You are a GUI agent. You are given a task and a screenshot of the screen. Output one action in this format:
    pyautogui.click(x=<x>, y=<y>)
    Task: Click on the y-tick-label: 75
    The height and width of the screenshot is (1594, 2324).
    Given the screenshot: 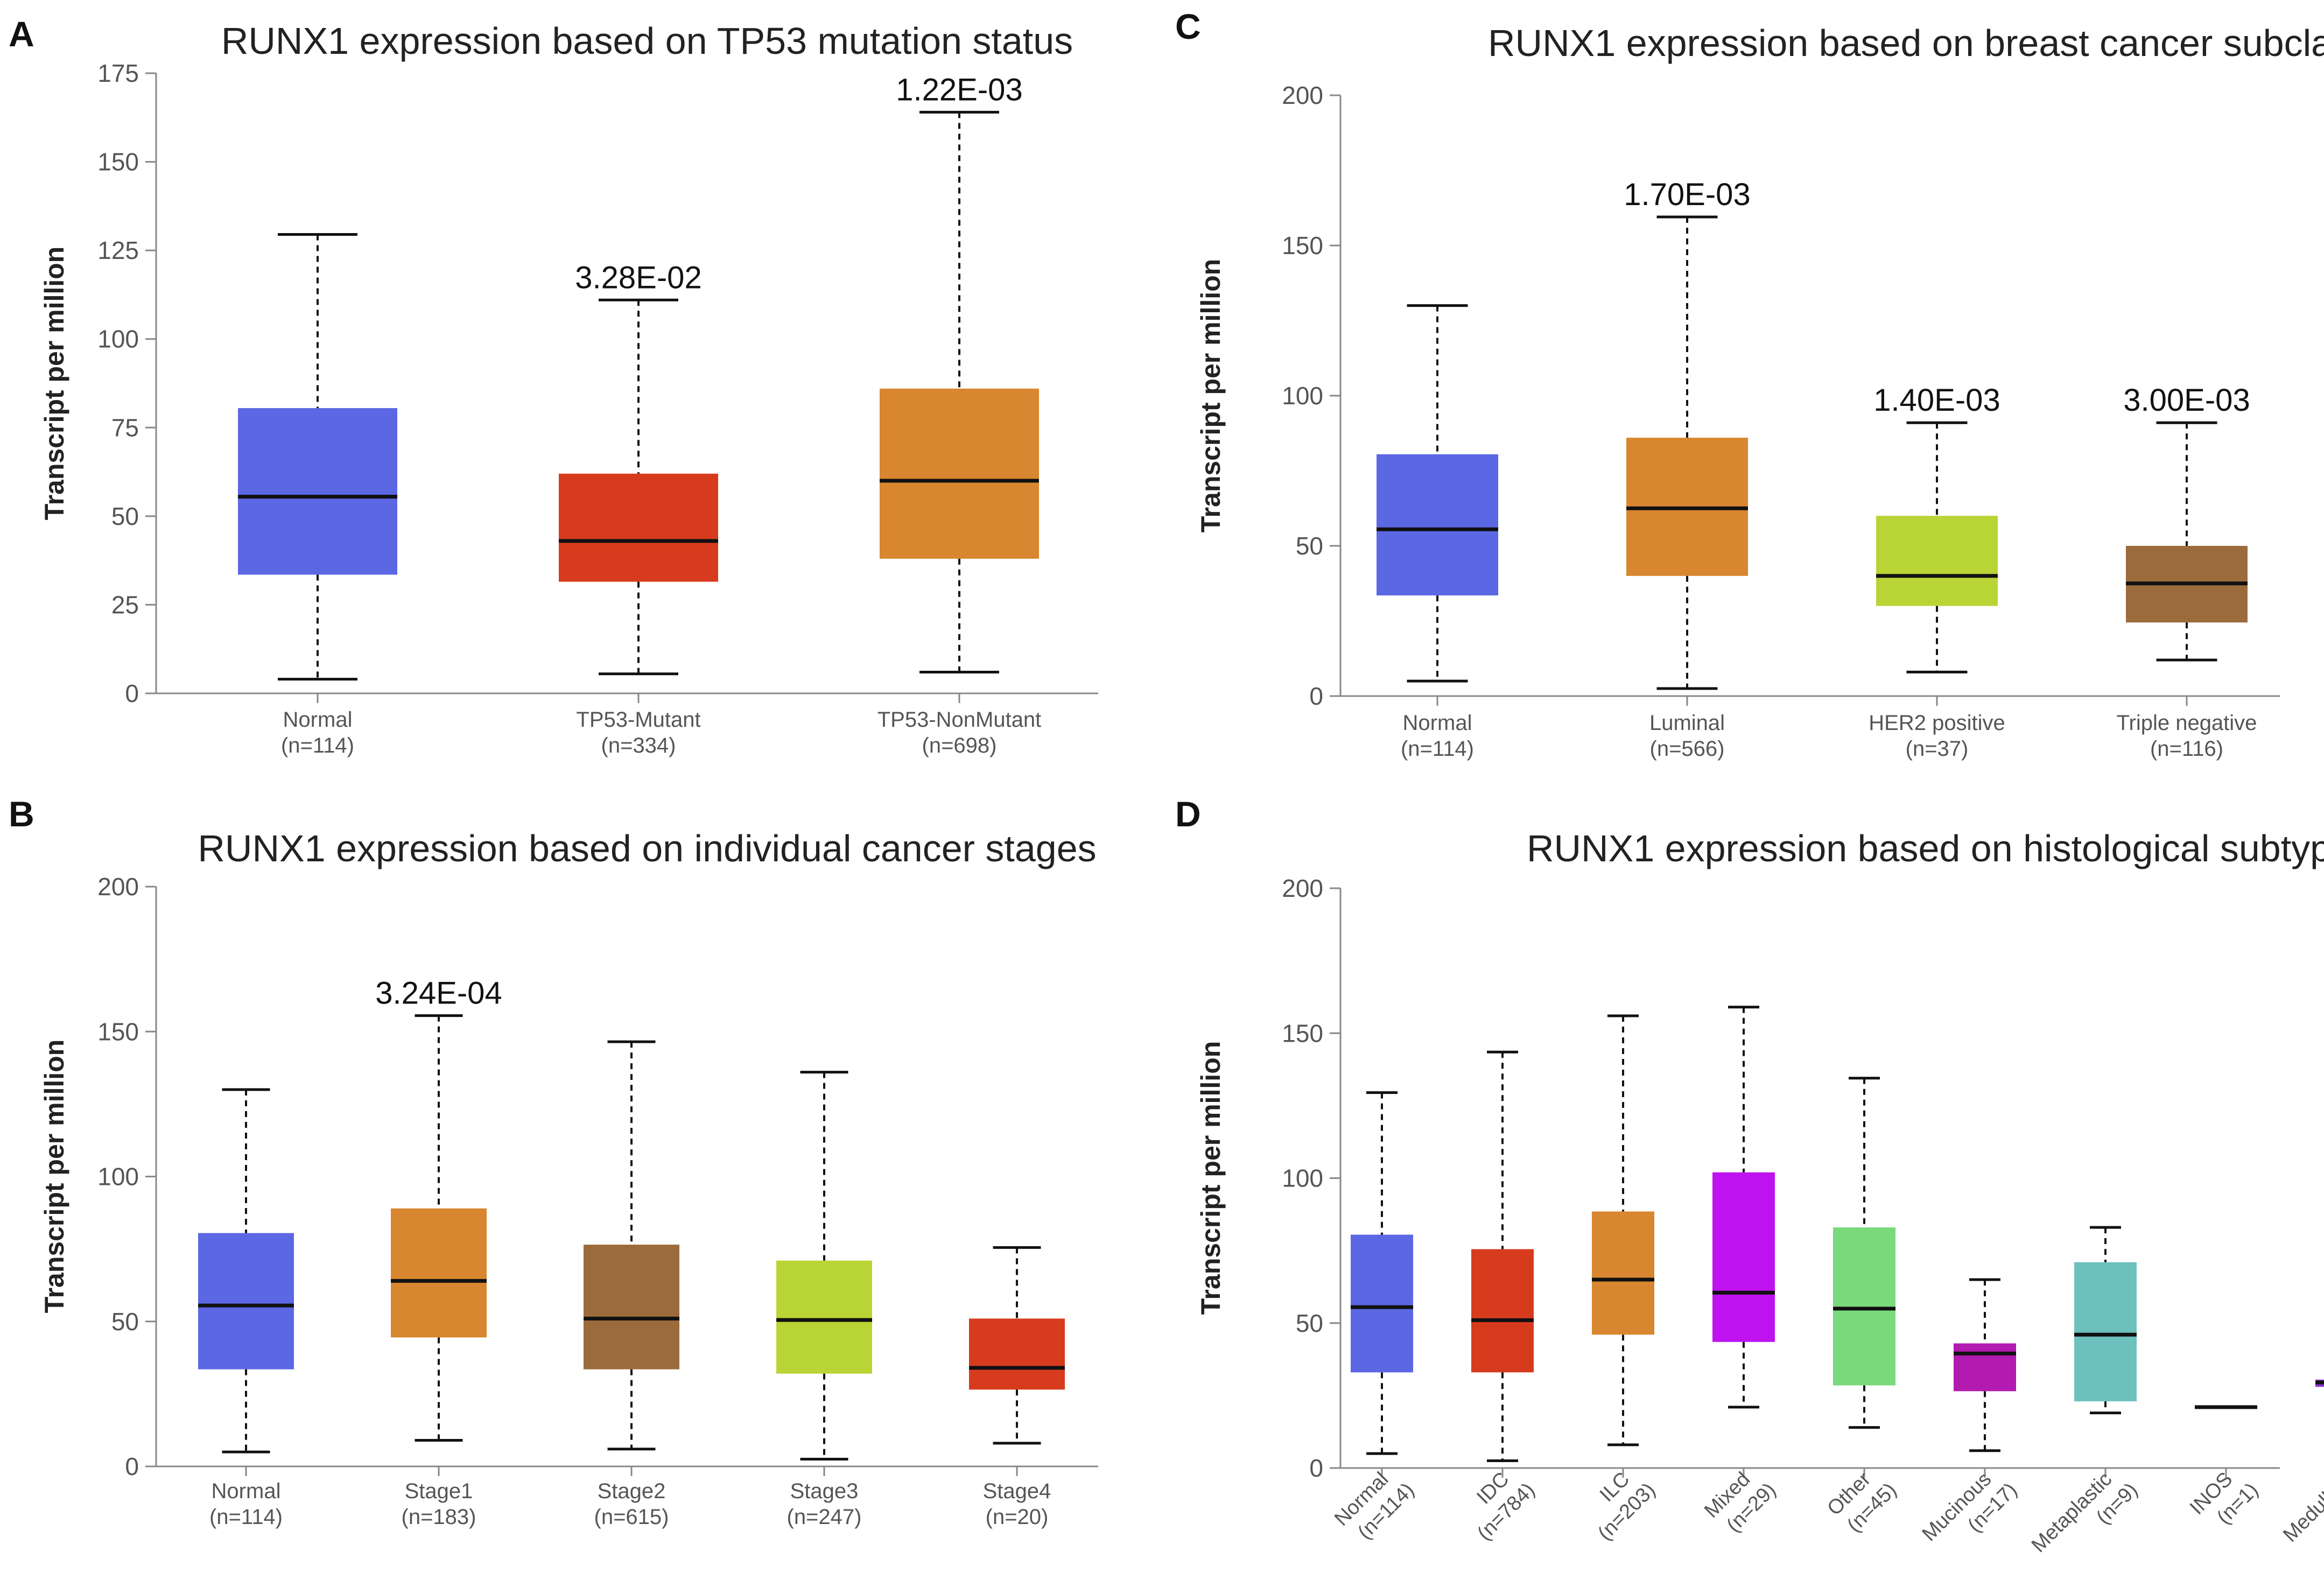 What is the action you would take?
    pyautogui.click(x=125, y=427)
    